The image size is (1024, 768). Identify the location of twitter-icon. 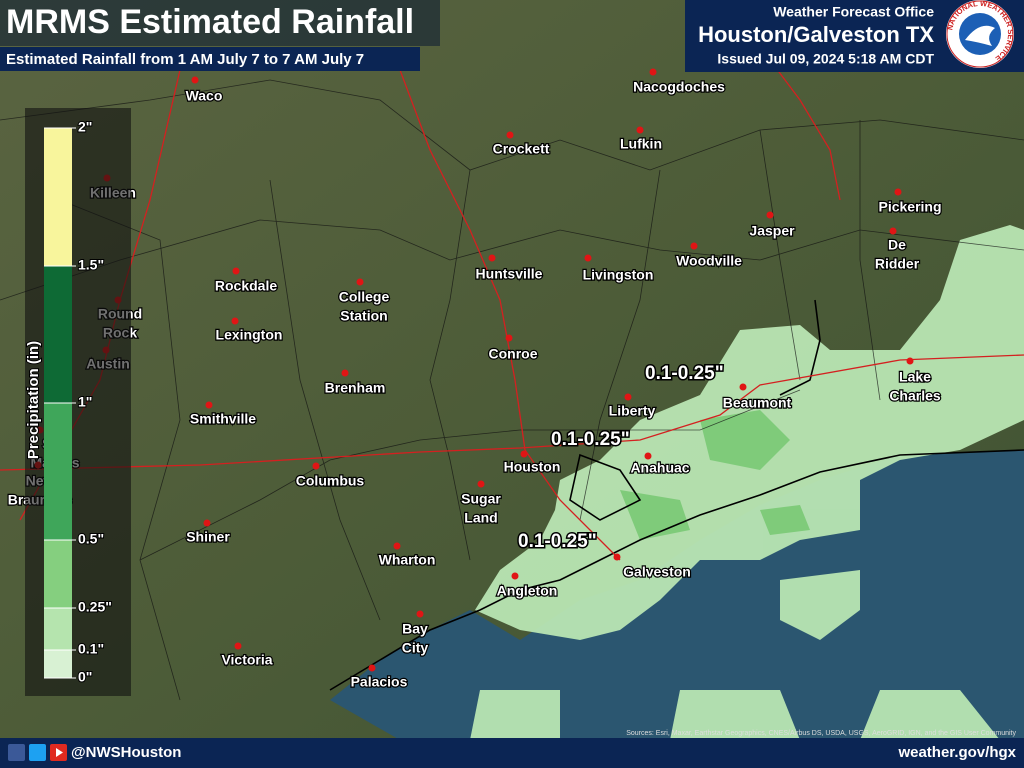
(37, 752).